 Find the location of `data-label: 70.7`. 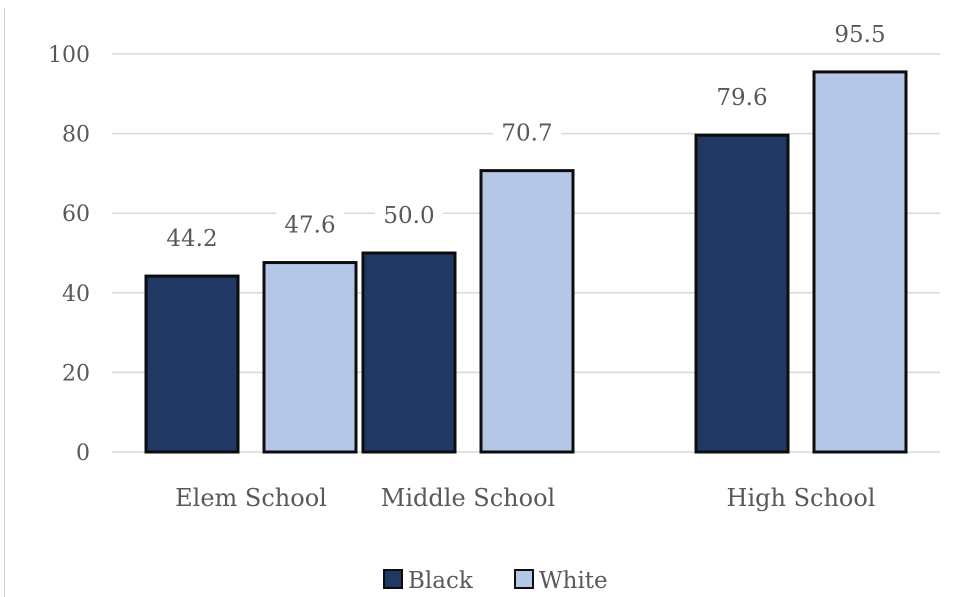

data-label: 70.7 is located at coordinates (526, 134).